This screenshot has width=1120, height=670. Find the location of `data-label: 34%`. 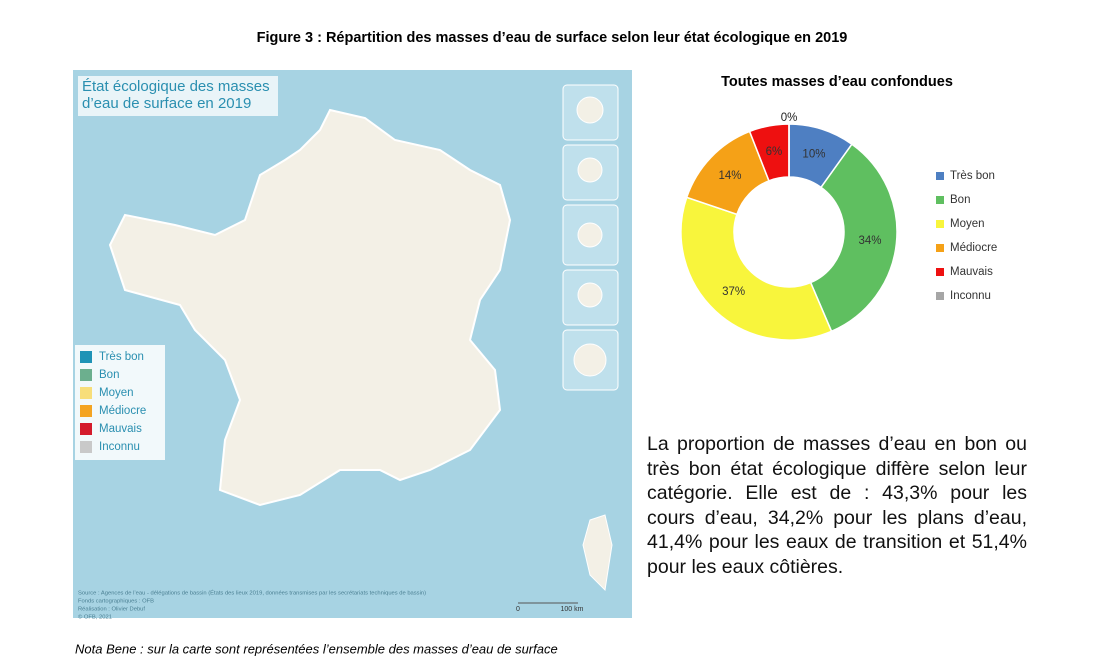

data-label: 34% is located at coordinates (870, 241).